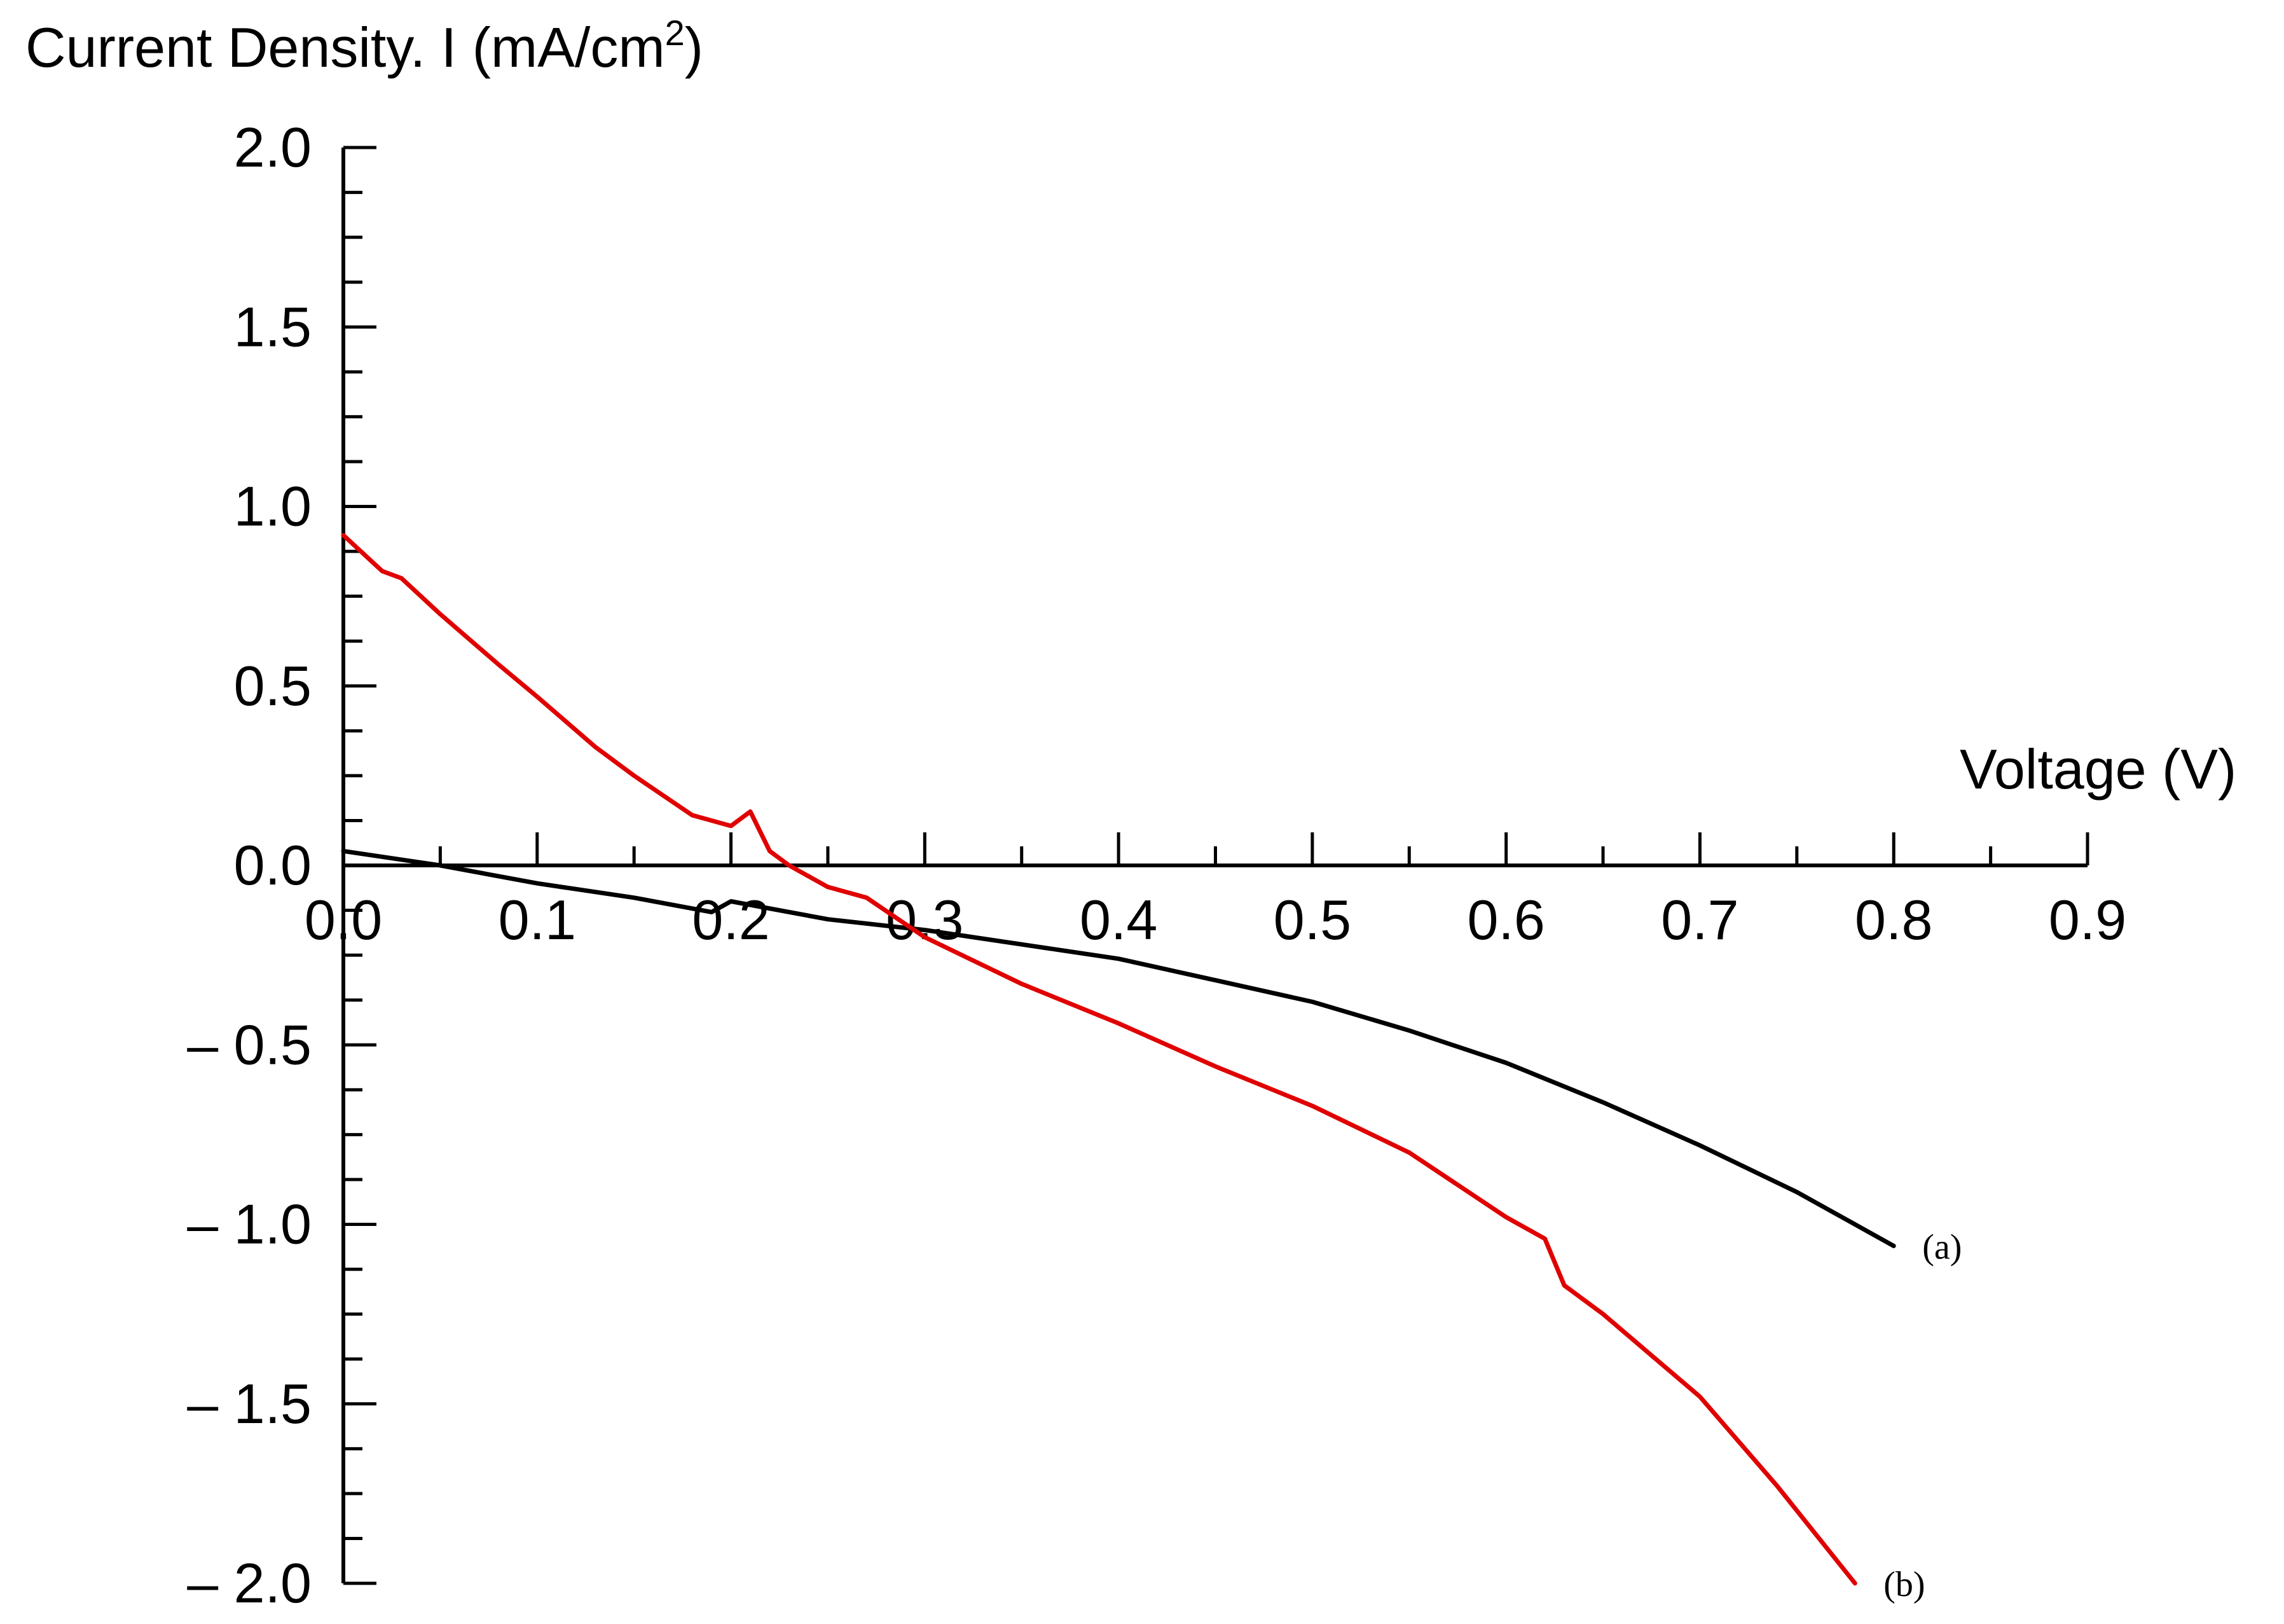 The width and height of the screenshot is (2284, 1624). Describe the element at coordinates (249, 1044) in the screenshot. I see `y-tick-label: – 0.5` at that location.